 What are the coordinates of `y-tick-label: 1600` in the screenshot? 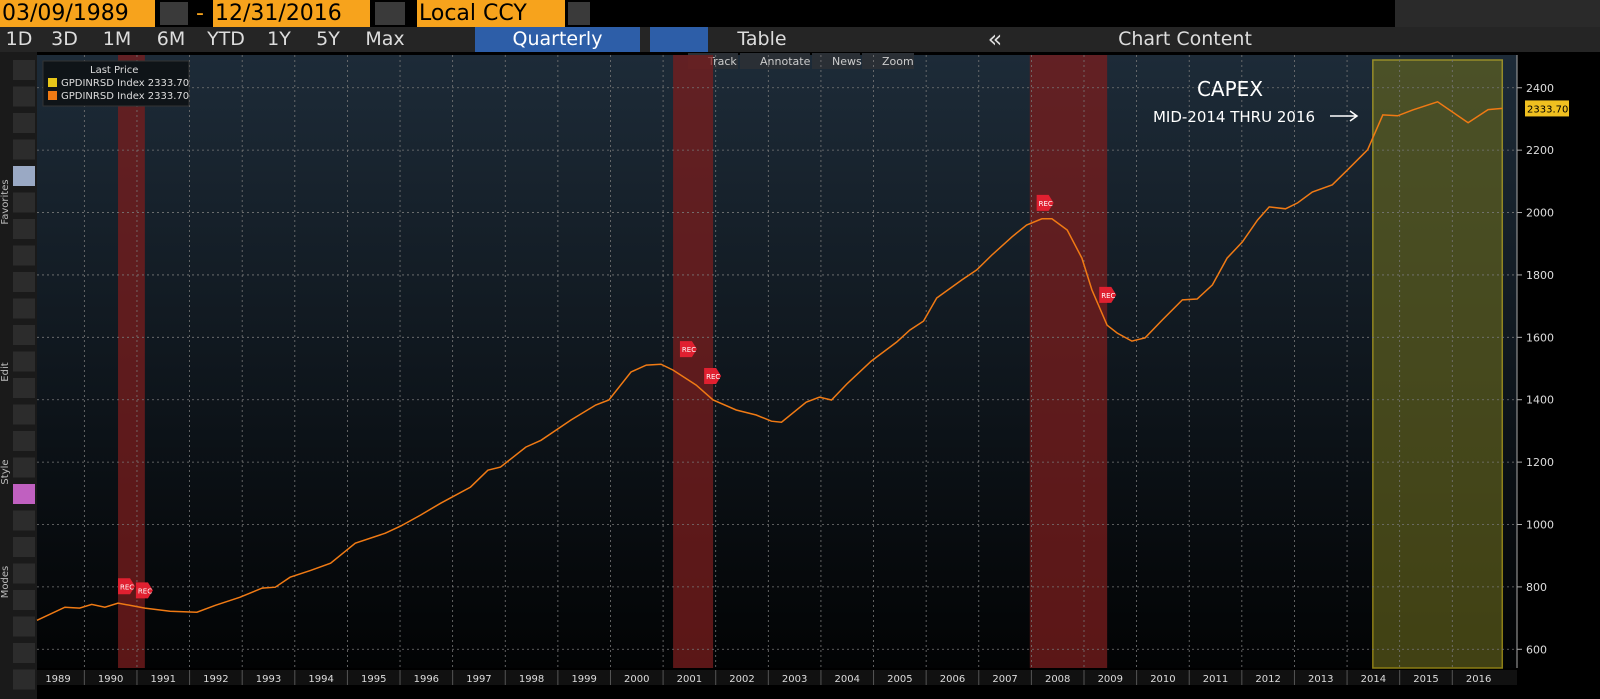 It's located at (1540, 337).